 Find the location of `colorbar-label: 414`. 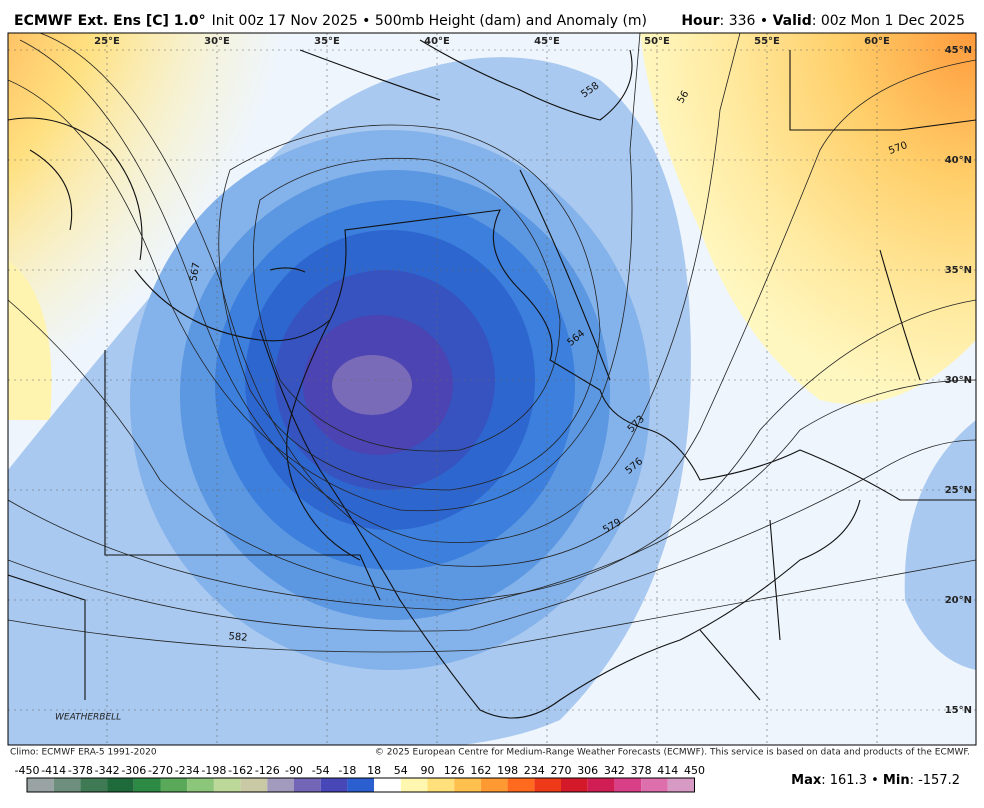

colorbar-label: 414 is located at coordinates (667, 770).